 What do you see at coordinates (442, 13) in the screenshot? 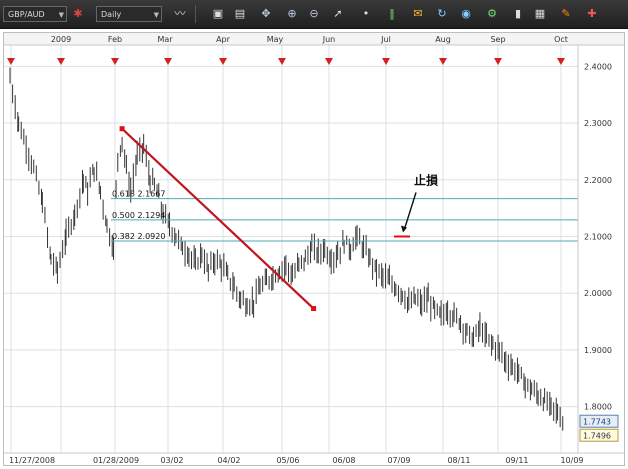
I see `refresh-icon: ↻` at bounding box center [442, 13].